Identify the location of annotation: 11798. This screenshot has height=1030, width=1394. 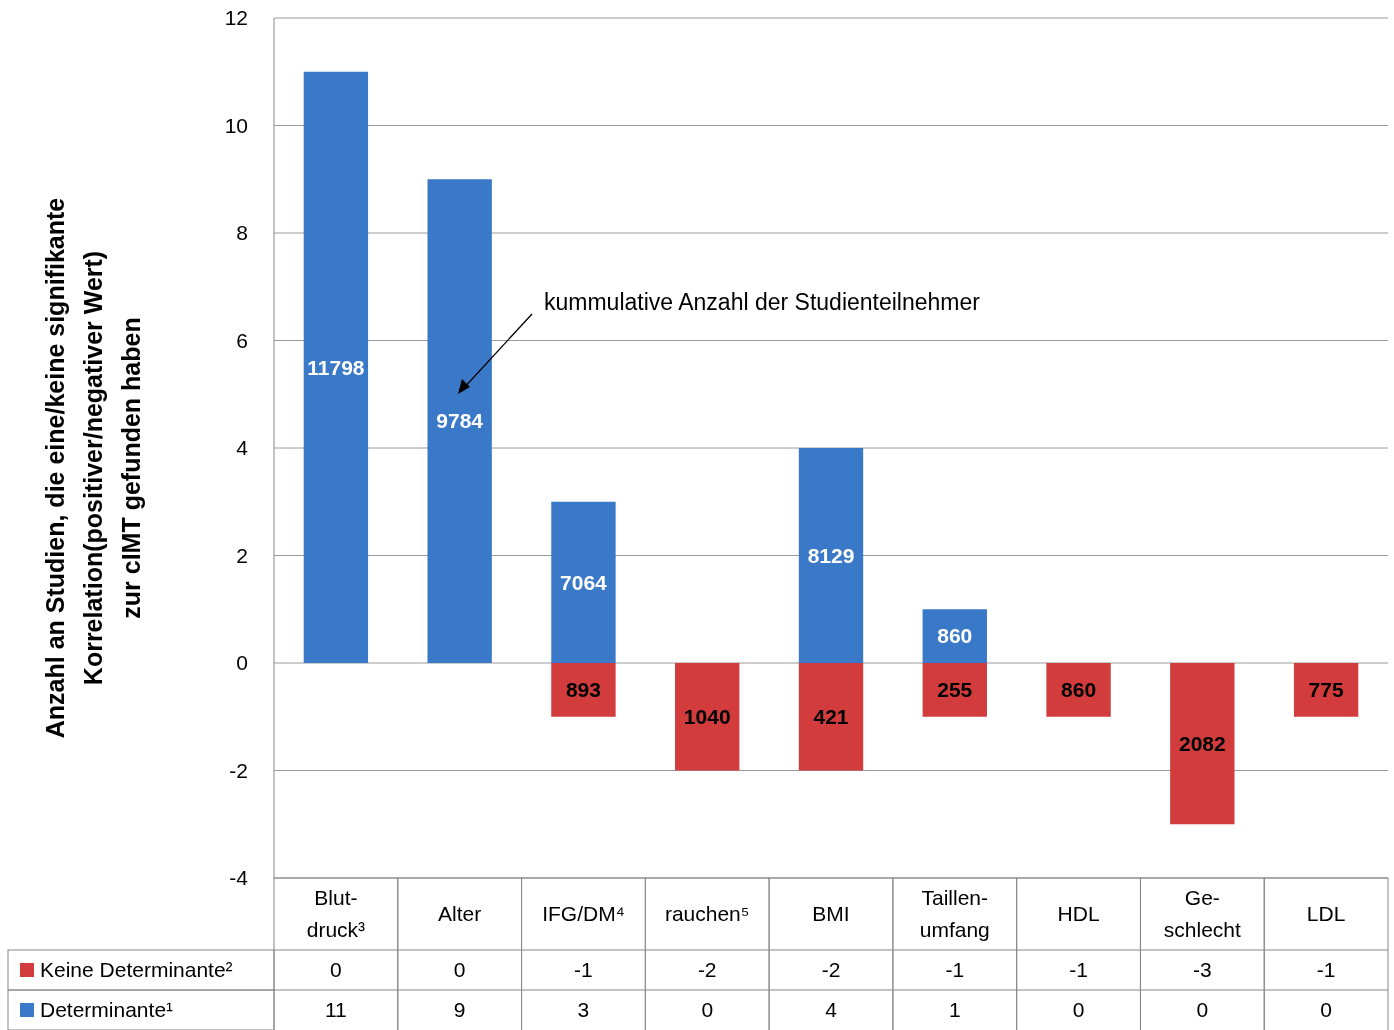
(336, 367).